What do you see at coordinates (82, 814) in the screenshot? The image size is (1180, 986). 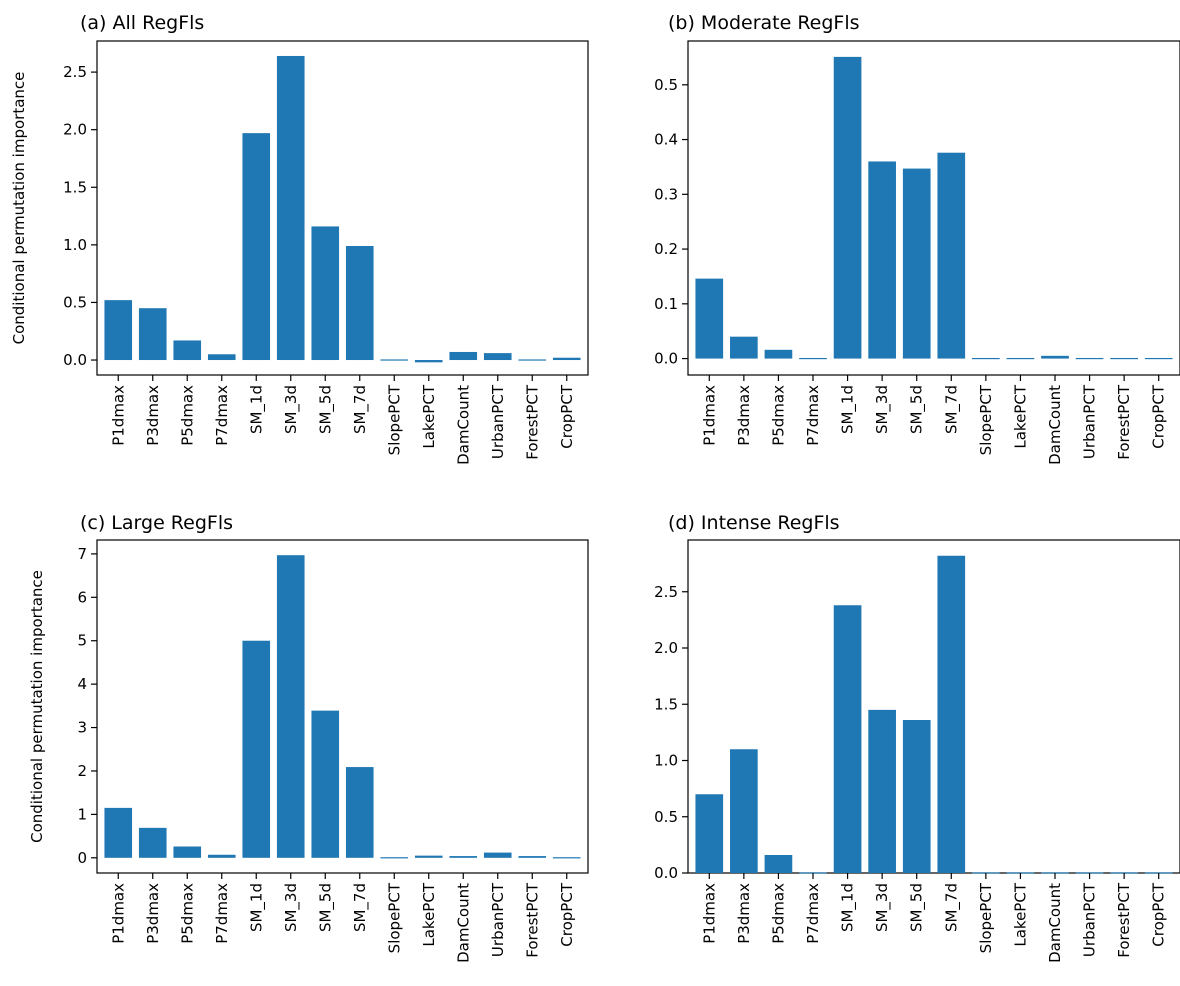 I see `y-tick-label: 1` at bounding box center [82, 814].